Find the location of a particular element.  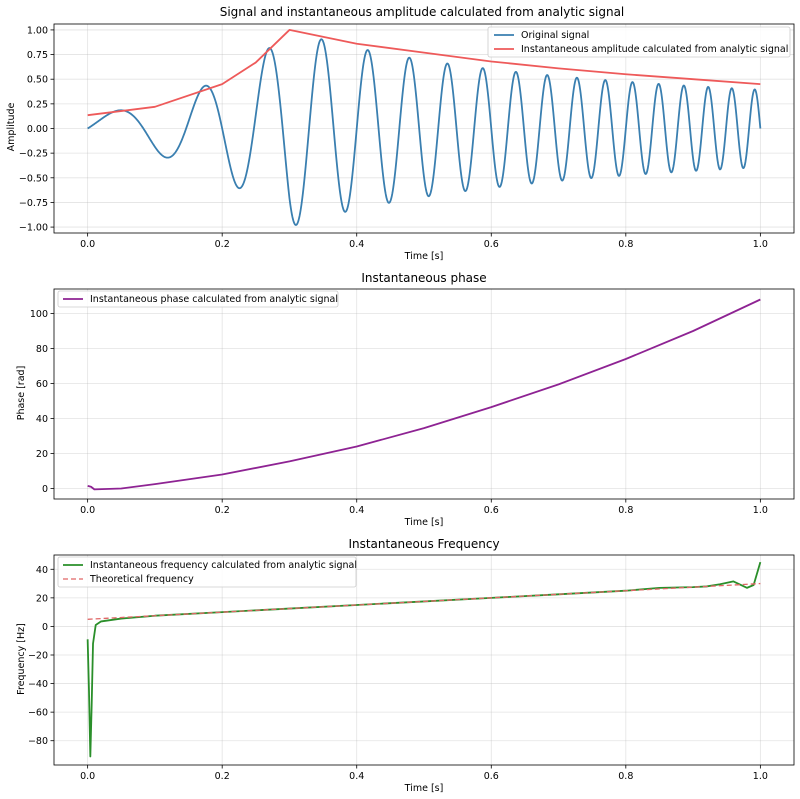

phase-legend-box is located at coordinates (198, 299).